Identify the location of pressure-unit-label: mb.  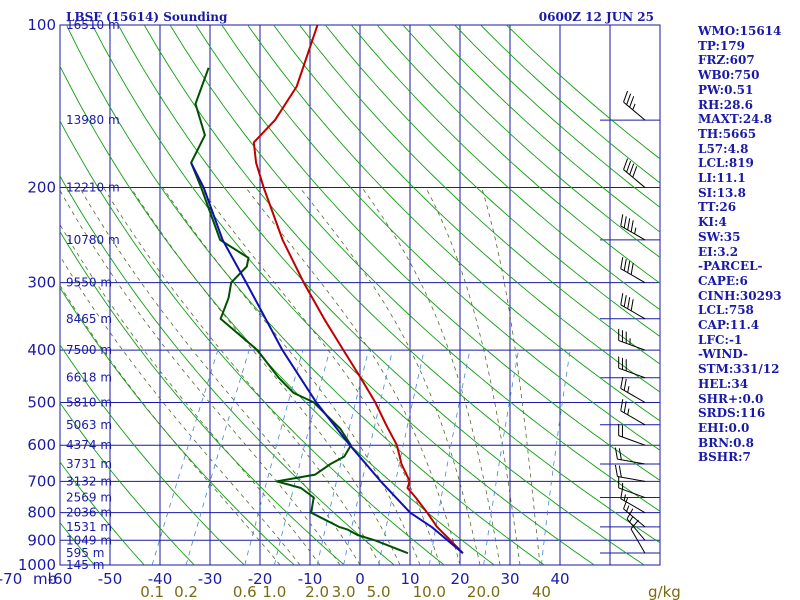
(45, 579).